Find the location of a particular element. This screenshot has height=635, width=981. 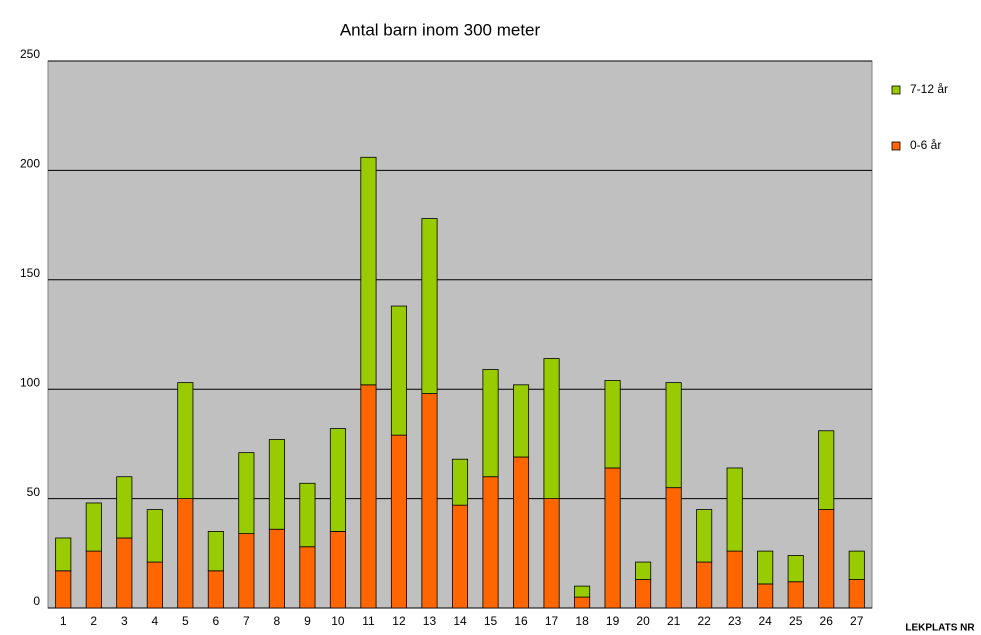

x-tick-label: 13 is located at coordinates (430, 621).